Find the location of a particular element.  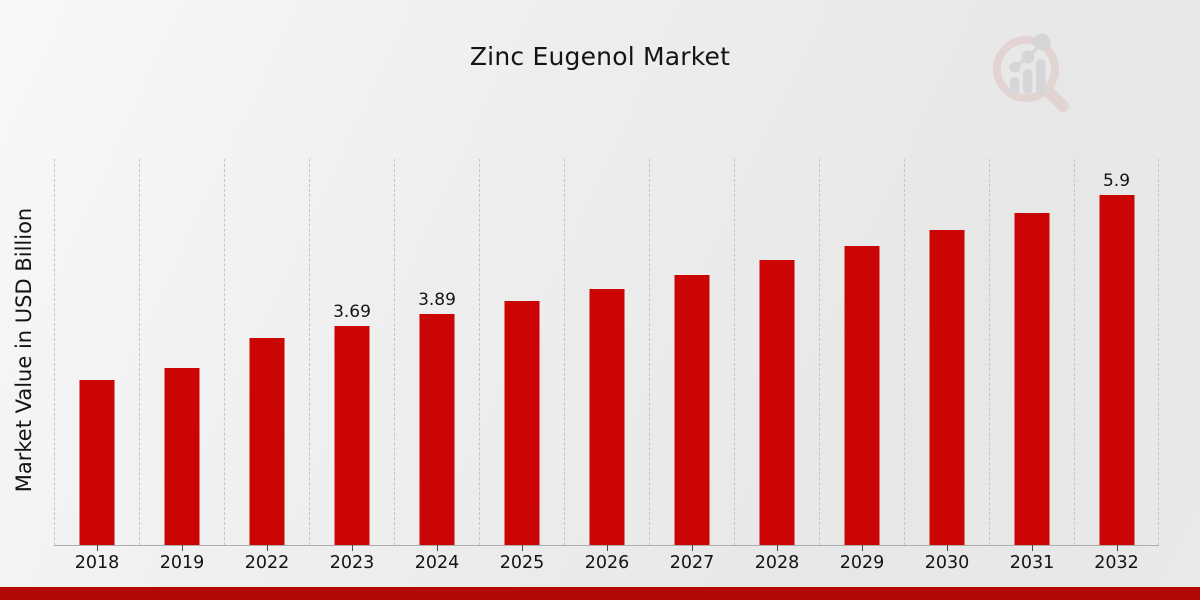

category-column-2031: 2031 is located at coordinates (1031, 366).